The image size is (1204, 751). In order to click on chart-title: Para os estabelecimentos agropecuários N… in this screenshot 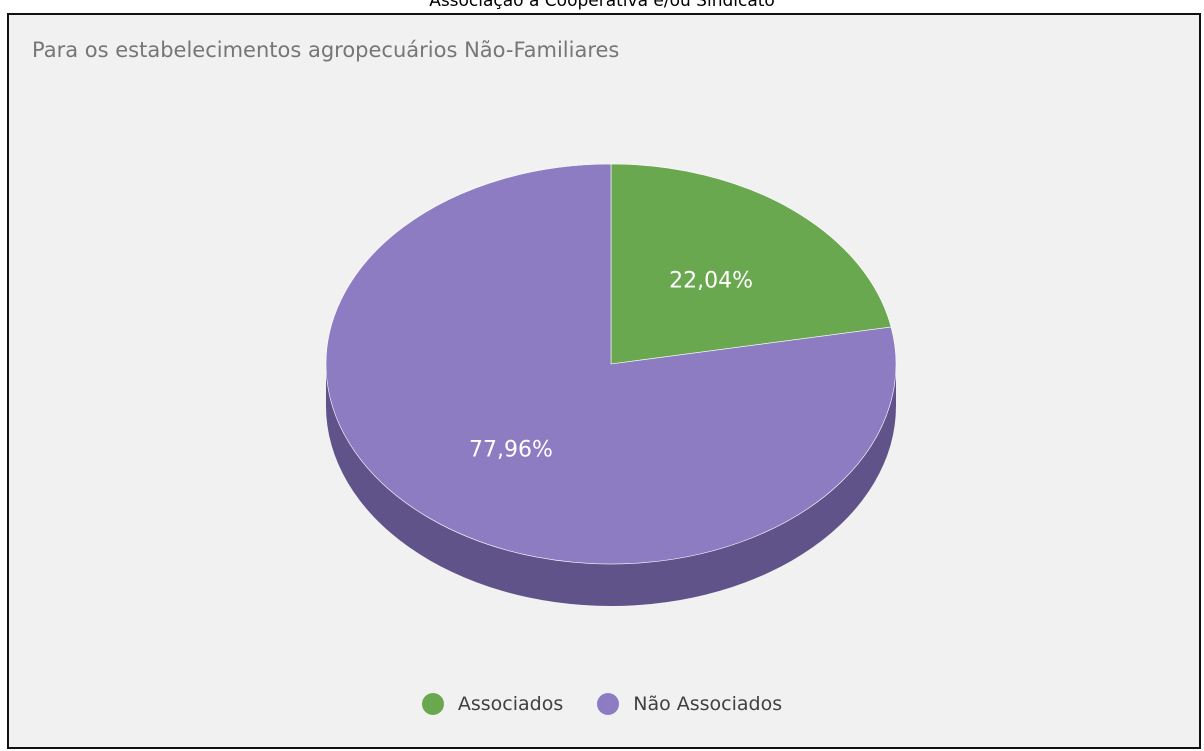, I will do `click(326, 50)`.